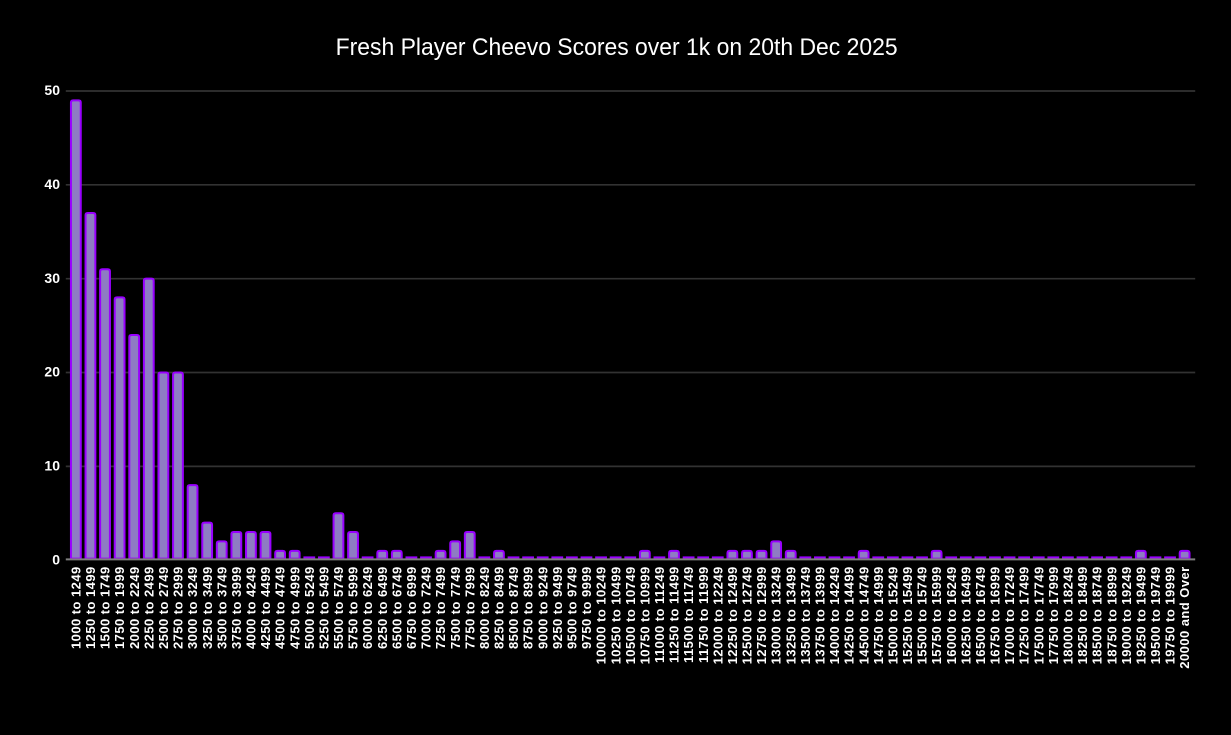 The width and height of the screenshot is (1231, 735). What do you see at coordinates (1082, 615) in the screenshot?
I see `svg-text: 18250 to 18499` at bounding box center [1082, 615].